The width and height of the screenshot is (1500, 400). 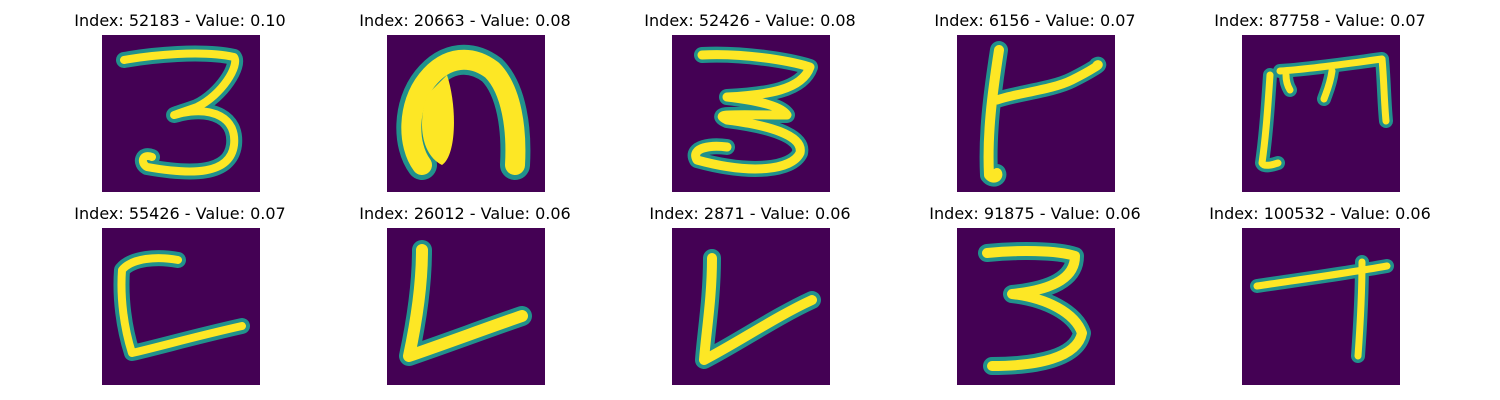 I want to click on panel-title: Index: 20663 - Value: 0.08, so click(x=465, y=20).